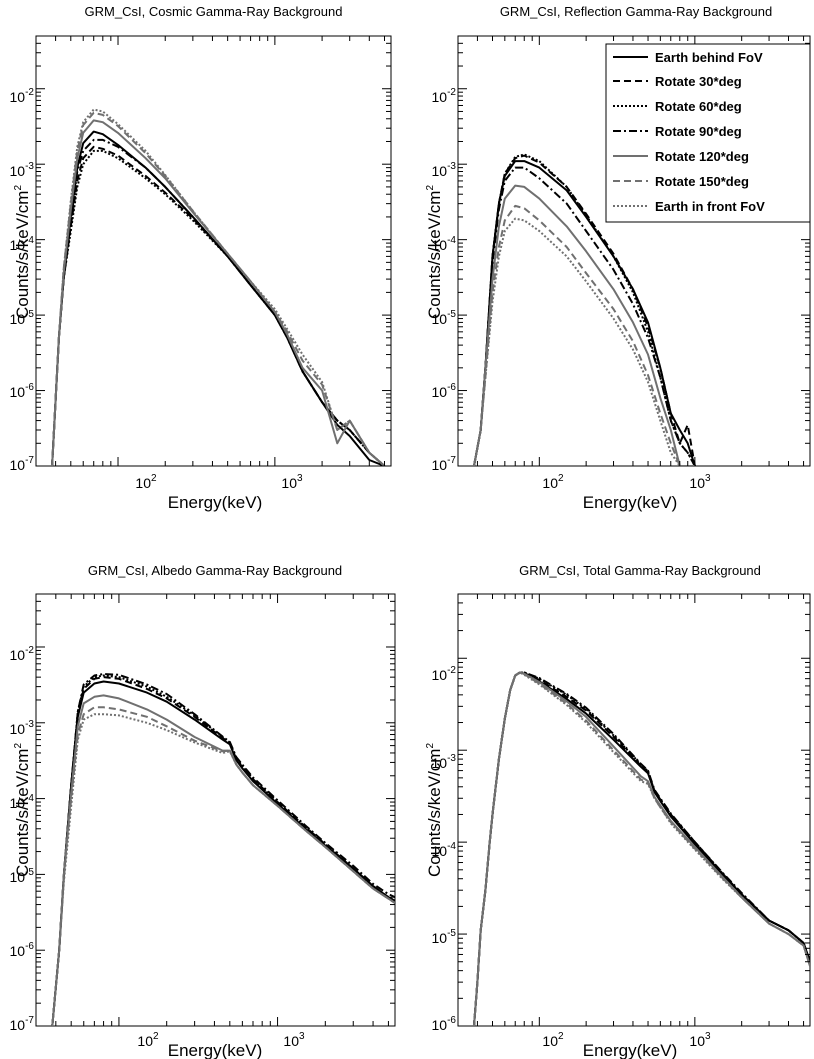 This screenshot has height=1059, width=814. Describe the element at coordinates (215, 570) in the screenshot. I see `chart-title: GRM_CsI, Albedo Gamma-Ray Background` at that location.